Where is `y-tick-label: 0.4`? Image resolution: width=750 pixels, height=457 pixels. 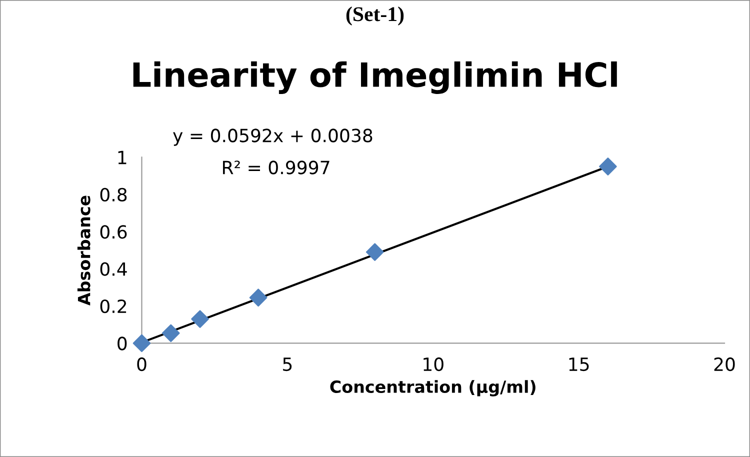 y-tick-label: 0.4 is located at coordinates (113, 269).